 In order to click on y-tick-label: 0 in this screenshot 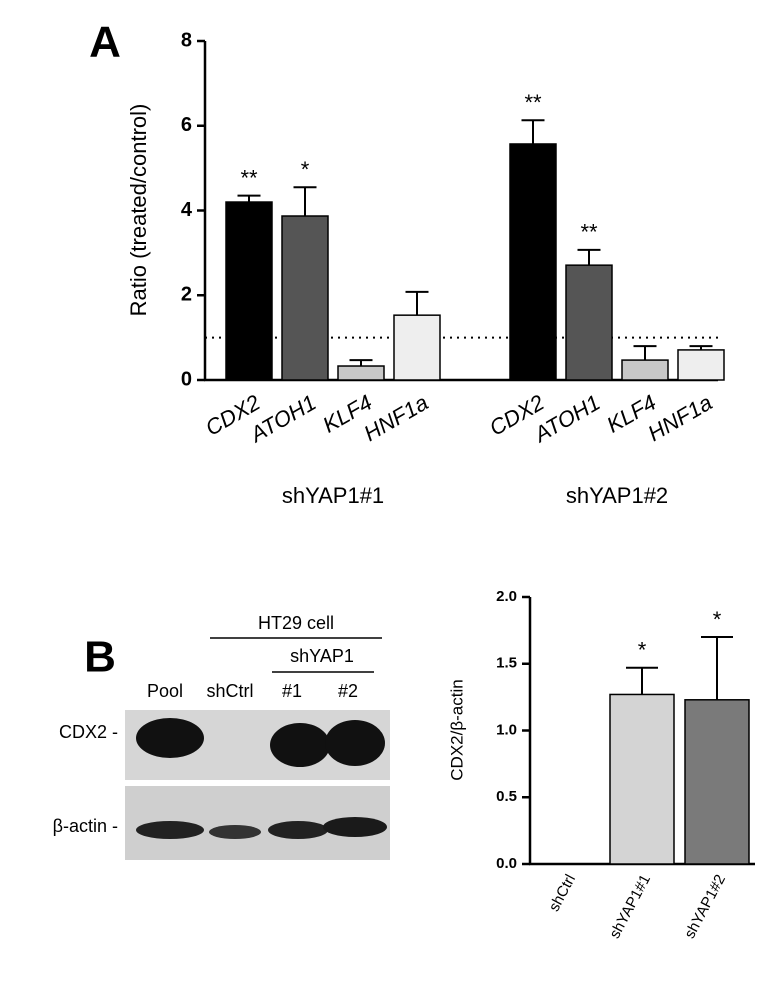, I will do `click(186, 379)`.